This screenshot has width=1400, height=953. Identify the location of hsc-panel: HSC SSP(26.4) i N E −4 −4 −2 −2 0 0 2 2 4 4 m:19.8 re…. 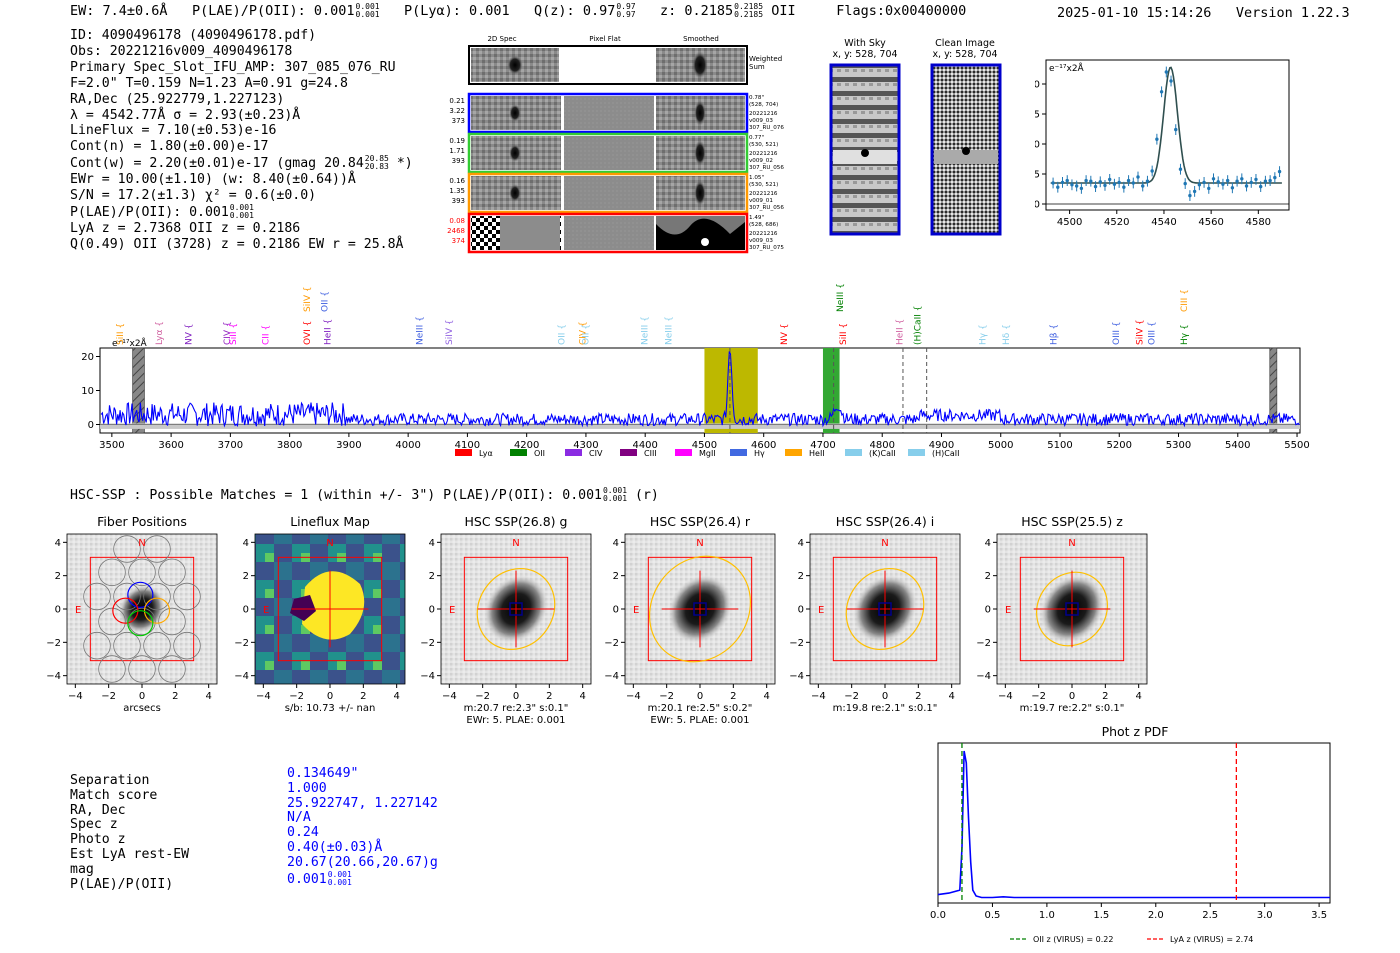
(875, 614).